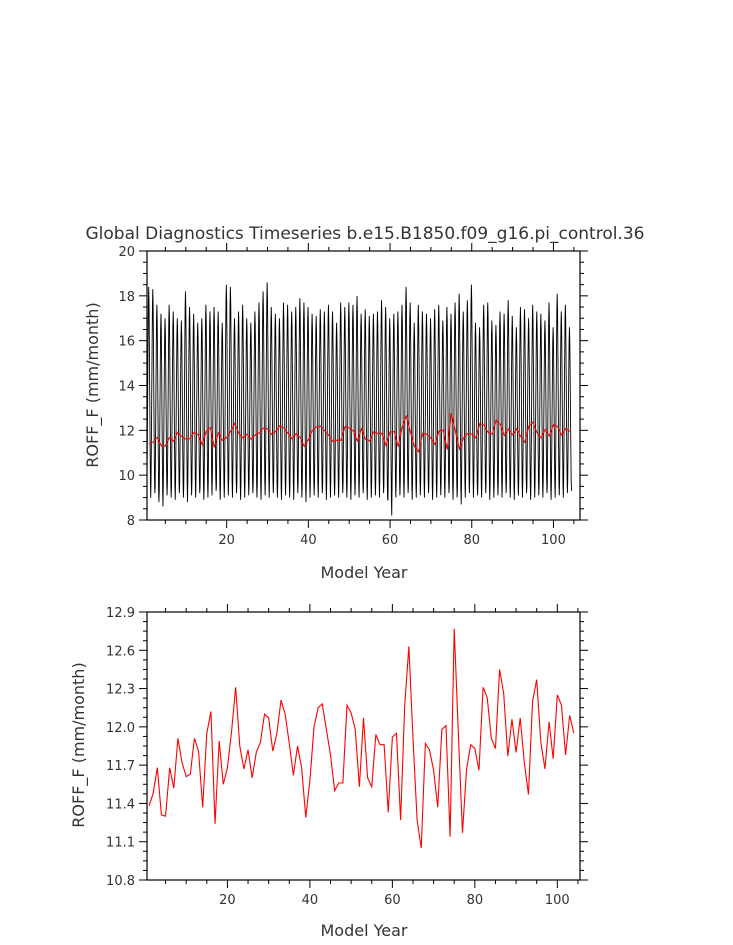  I want to click on y-tick-label: 12.0, so click(120, 728).